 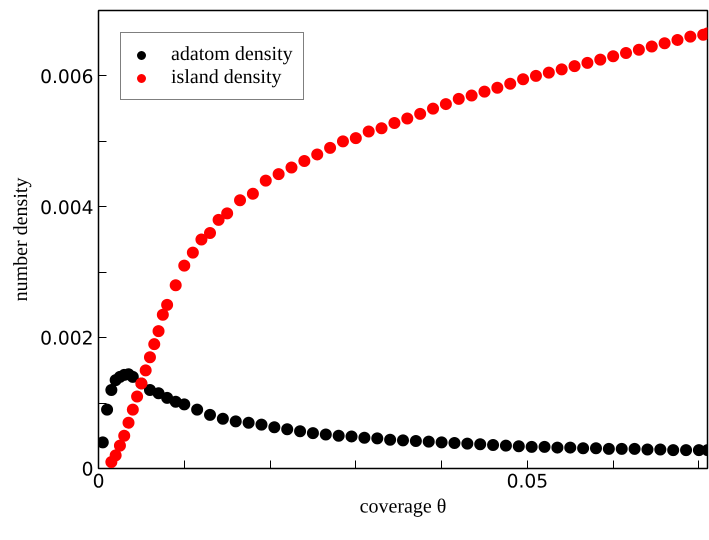 What do you see at coordinates (67, 77) in the screenshot?
I see `y-tick-label: 0.006` at bounding box center [67, 77].